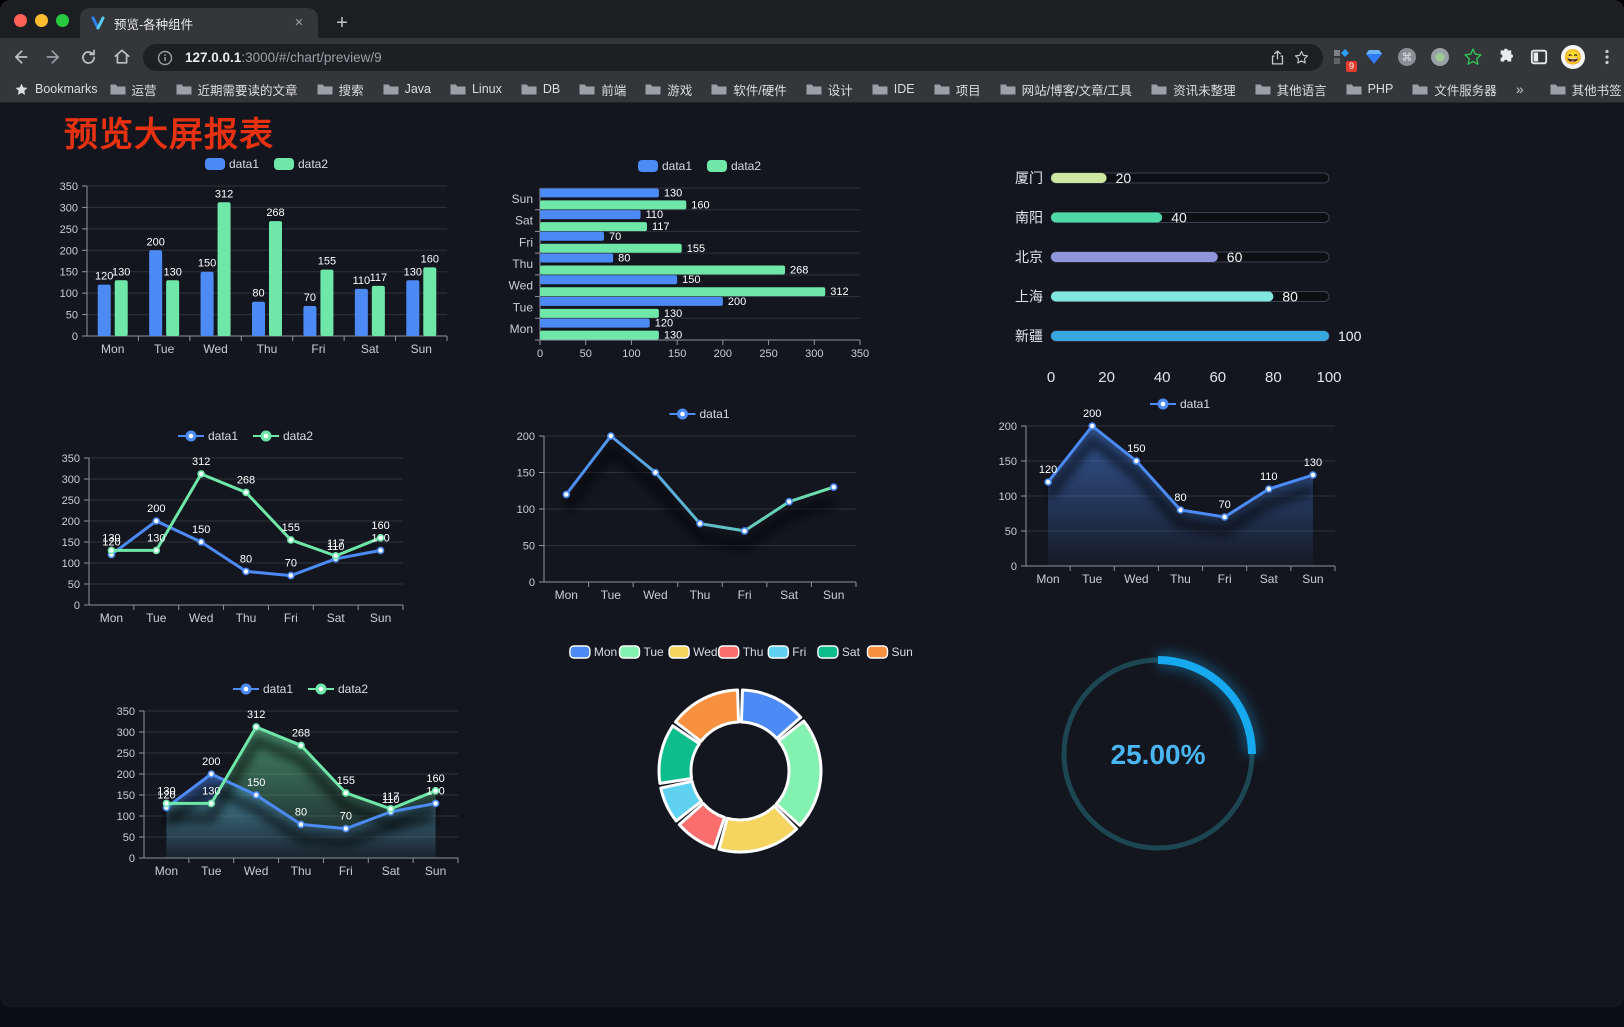 This screenshot has width=1624, height=1027. I want to click on site-info-icon, so click(165, 58).